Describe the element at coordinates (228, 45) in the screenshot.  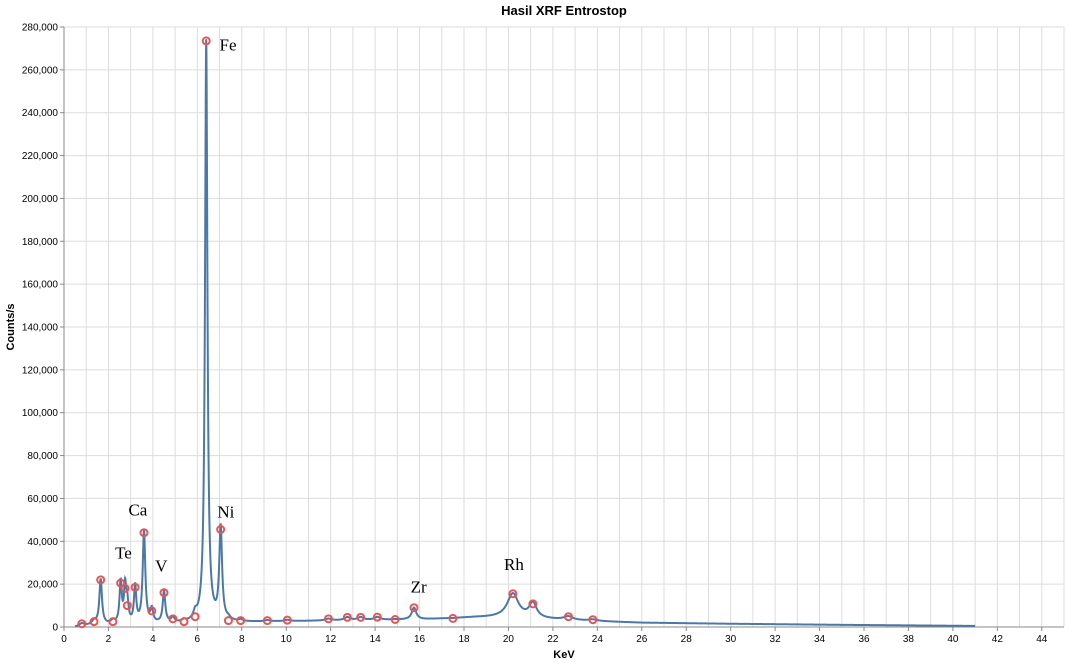
I see `peak-label-fe: Fe` at that location.